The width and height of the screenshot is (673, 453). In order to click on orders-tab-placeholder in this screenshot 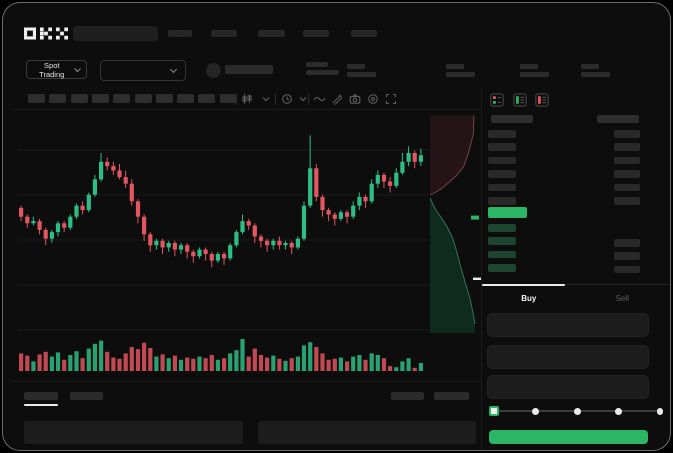, I will do `click(41, 396)`.